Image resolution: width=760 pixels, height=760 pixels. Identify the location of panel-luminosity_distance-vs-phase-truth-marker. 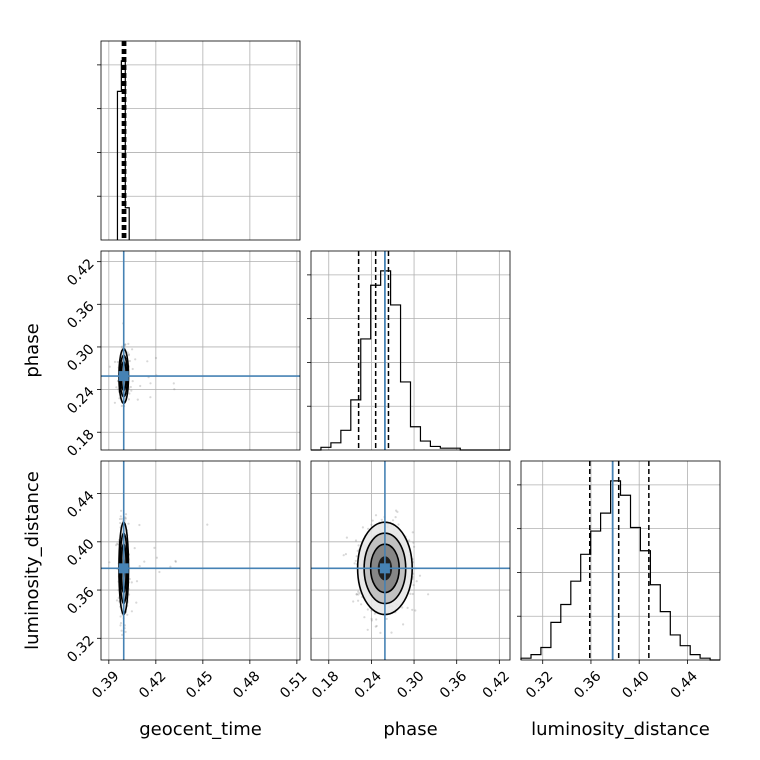
(384, 568).